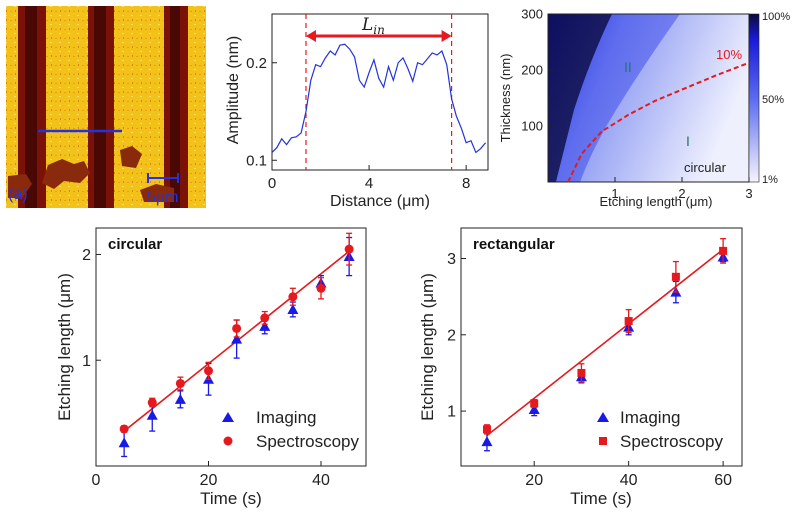  What do you see at coordinates (321, 480) in the screenshot?
I see `circular-xtick-label: 40` at bounding box center [321, 480].